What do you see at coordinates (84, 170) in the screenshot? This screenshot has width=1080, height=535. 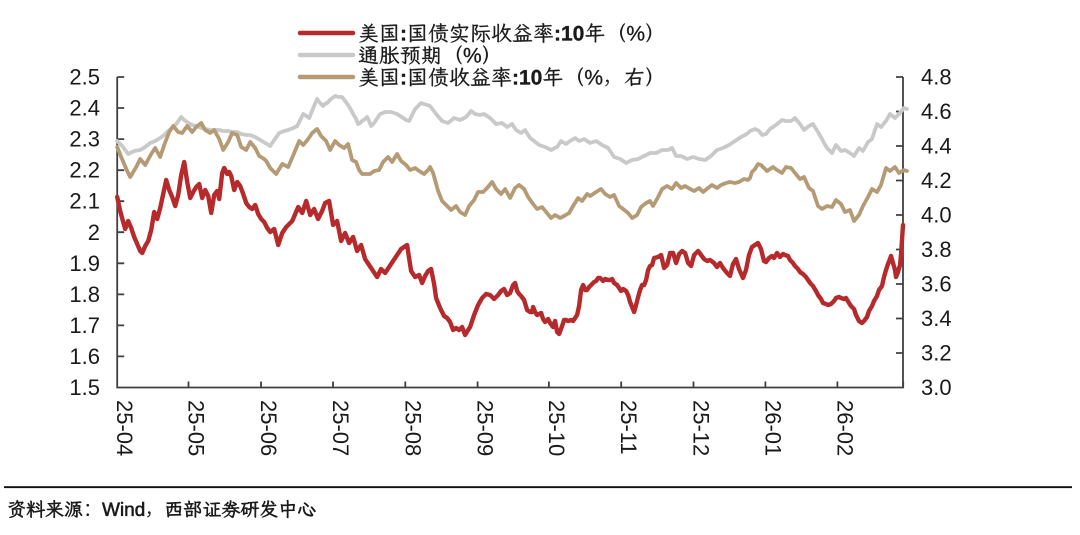 I see `svg-text: 2.2` at bounding box center [84, 170].